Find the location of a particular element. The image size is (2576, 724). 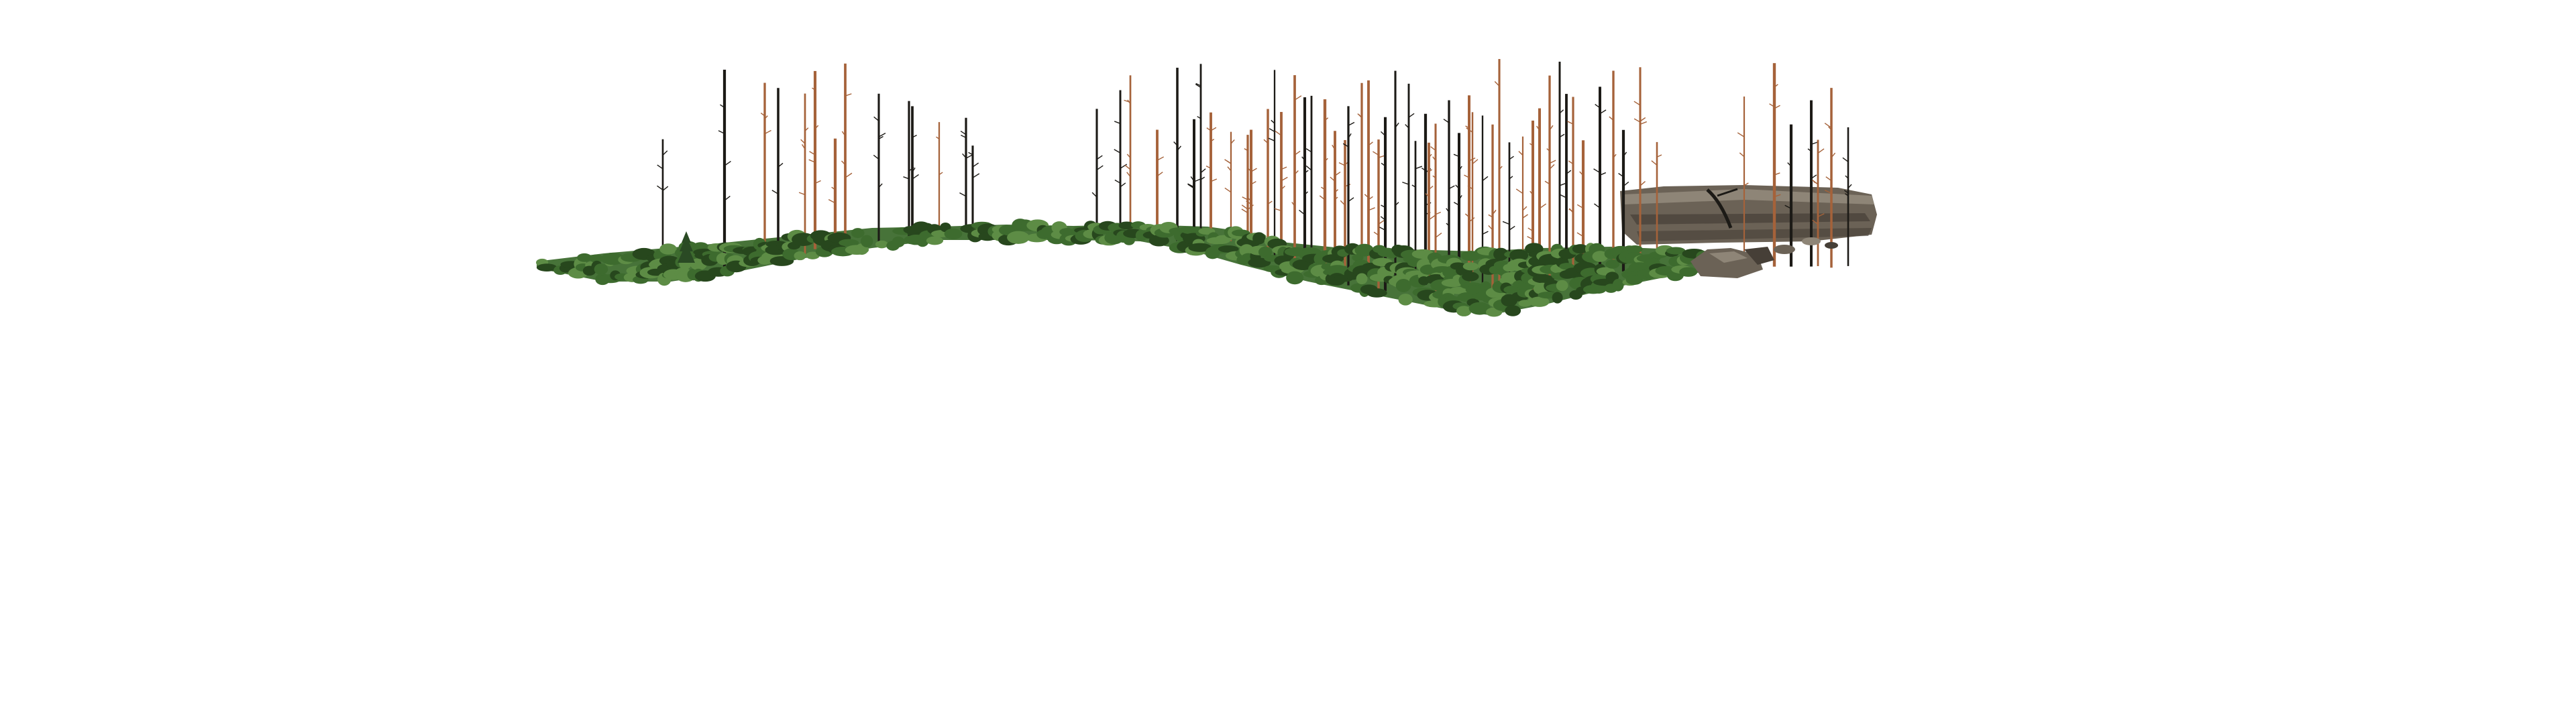

fallen-branch is located at coordinates (1722, 209).